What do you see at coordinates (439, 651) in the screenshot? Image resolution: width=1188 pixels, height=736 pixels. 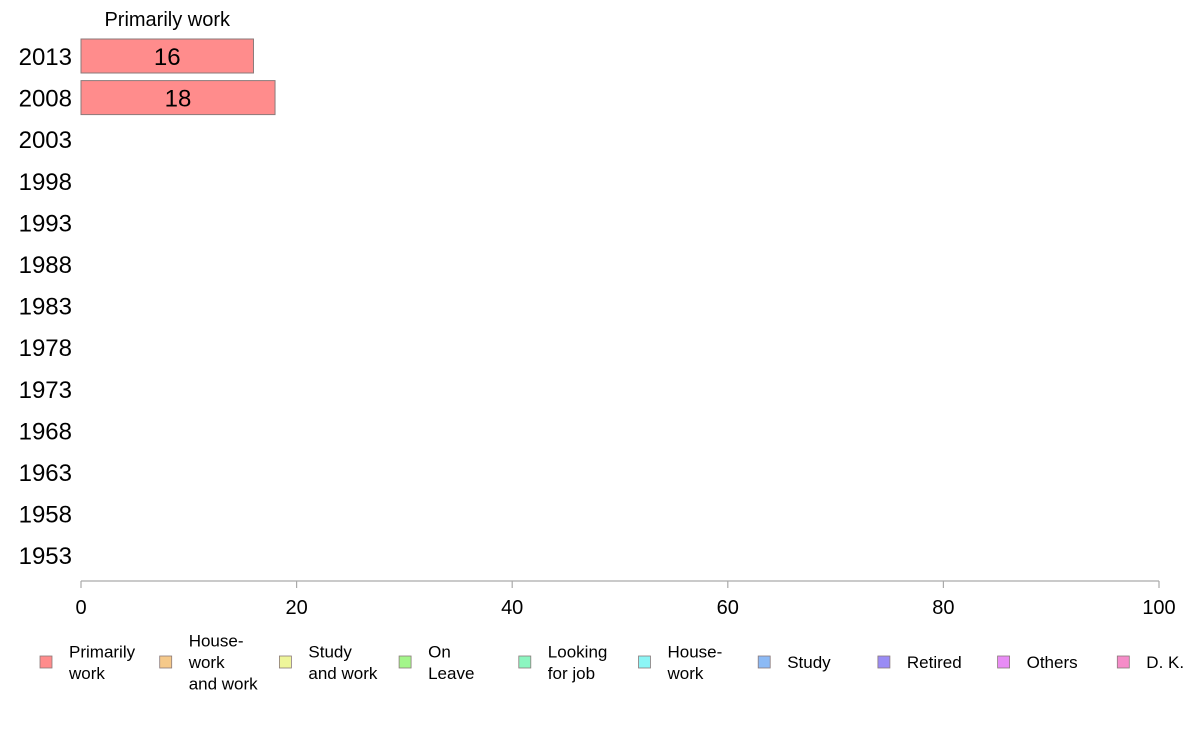 I see `legend-label-3-line-0: On` at bounding box center [439, 651].